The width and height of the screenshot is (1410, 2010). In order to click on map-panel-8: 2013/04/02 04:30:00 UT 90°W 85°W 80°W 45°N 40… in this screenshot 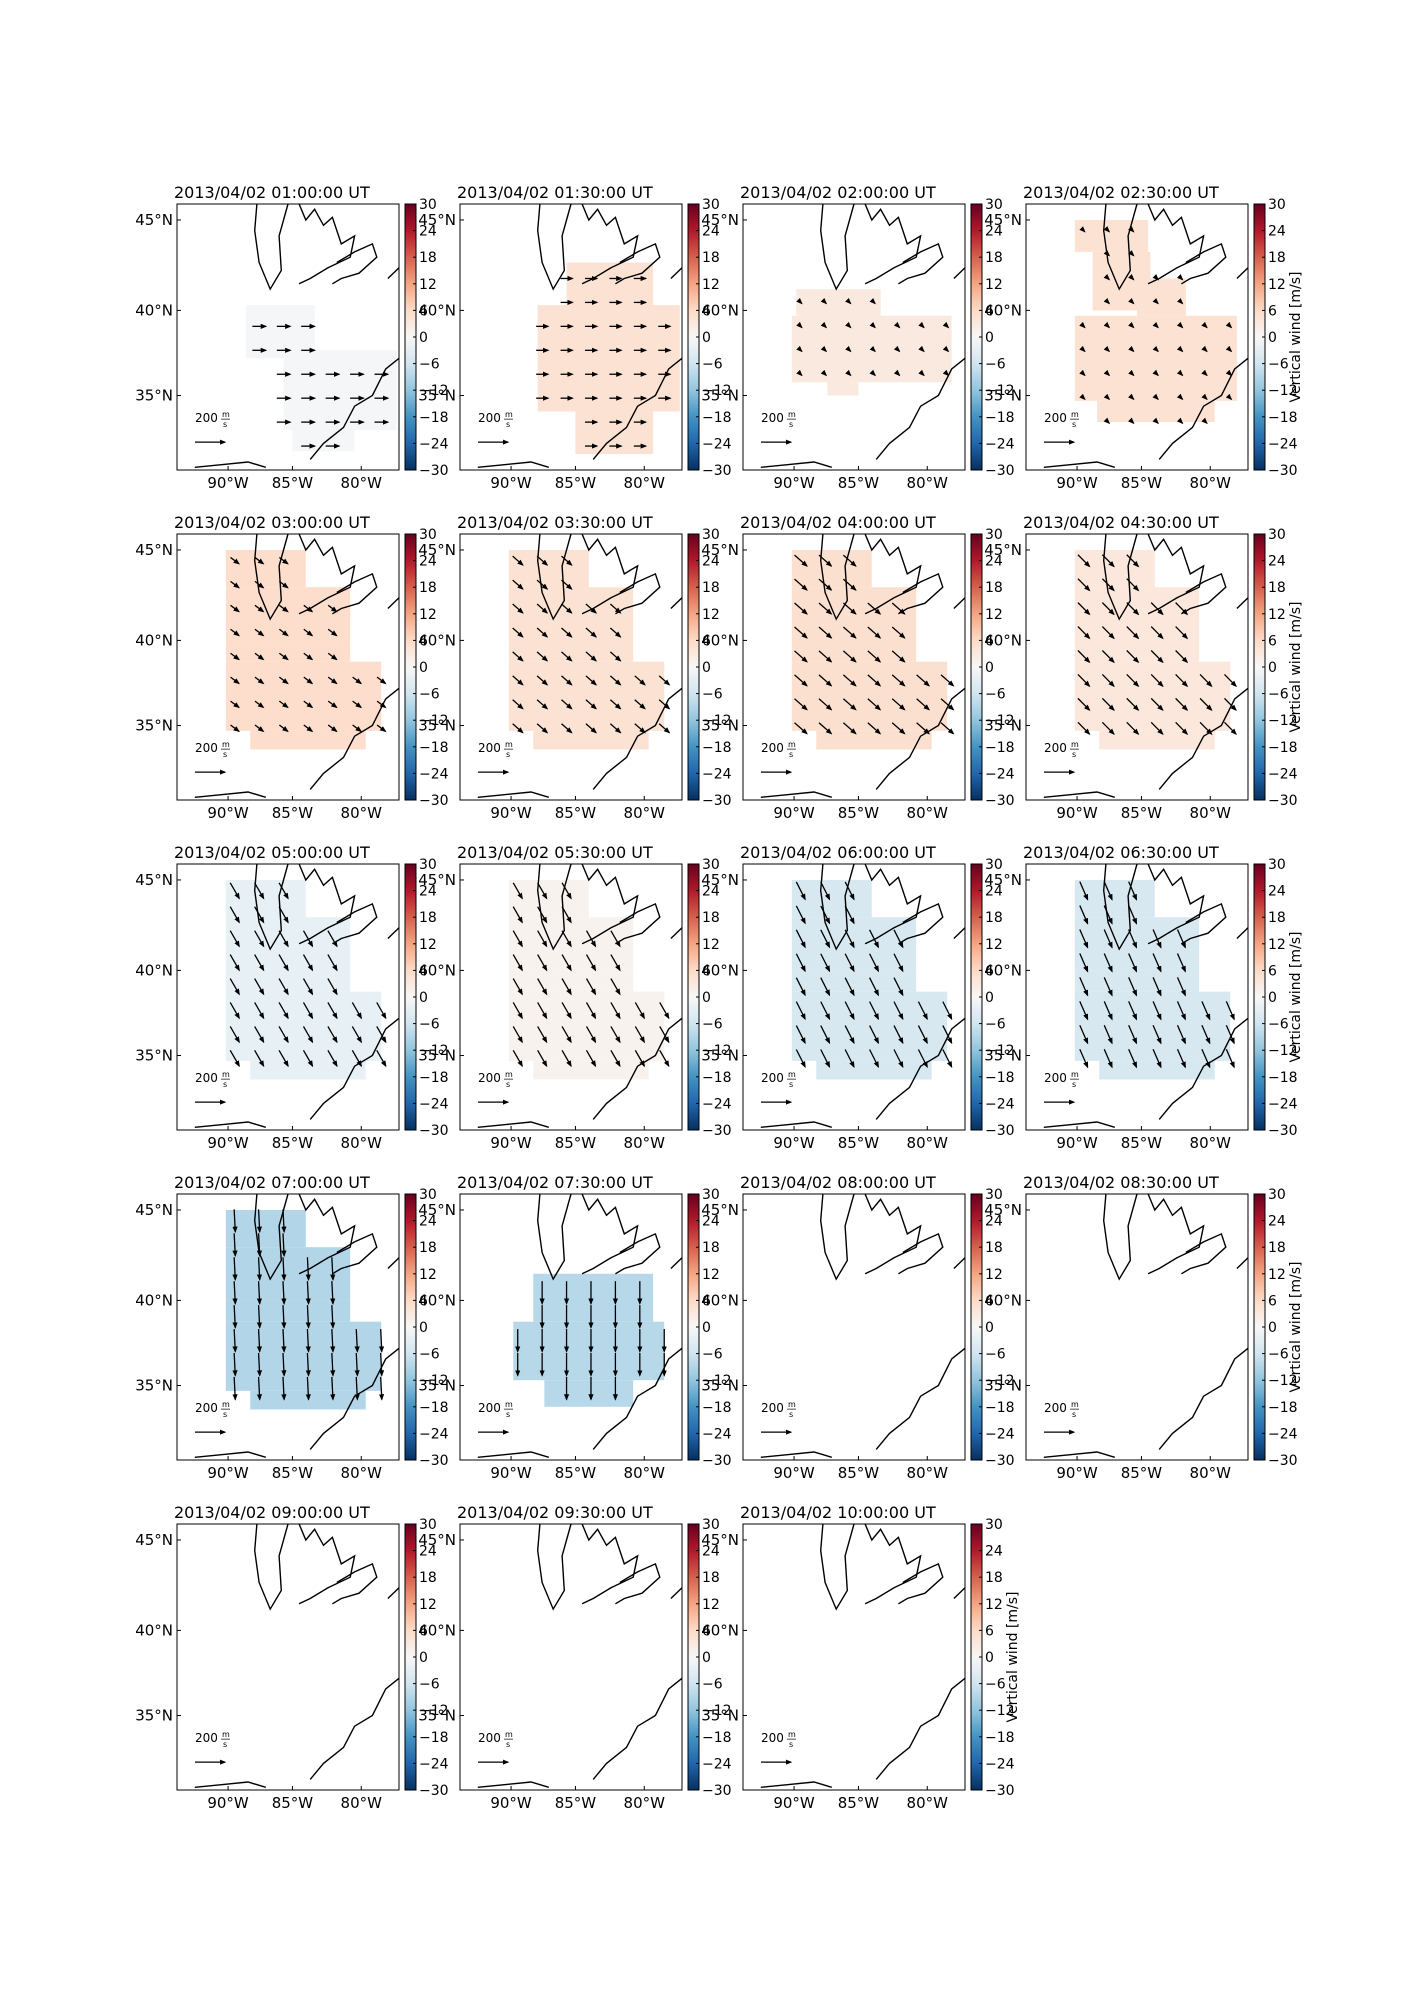, I will do `click(1144, 667)`.